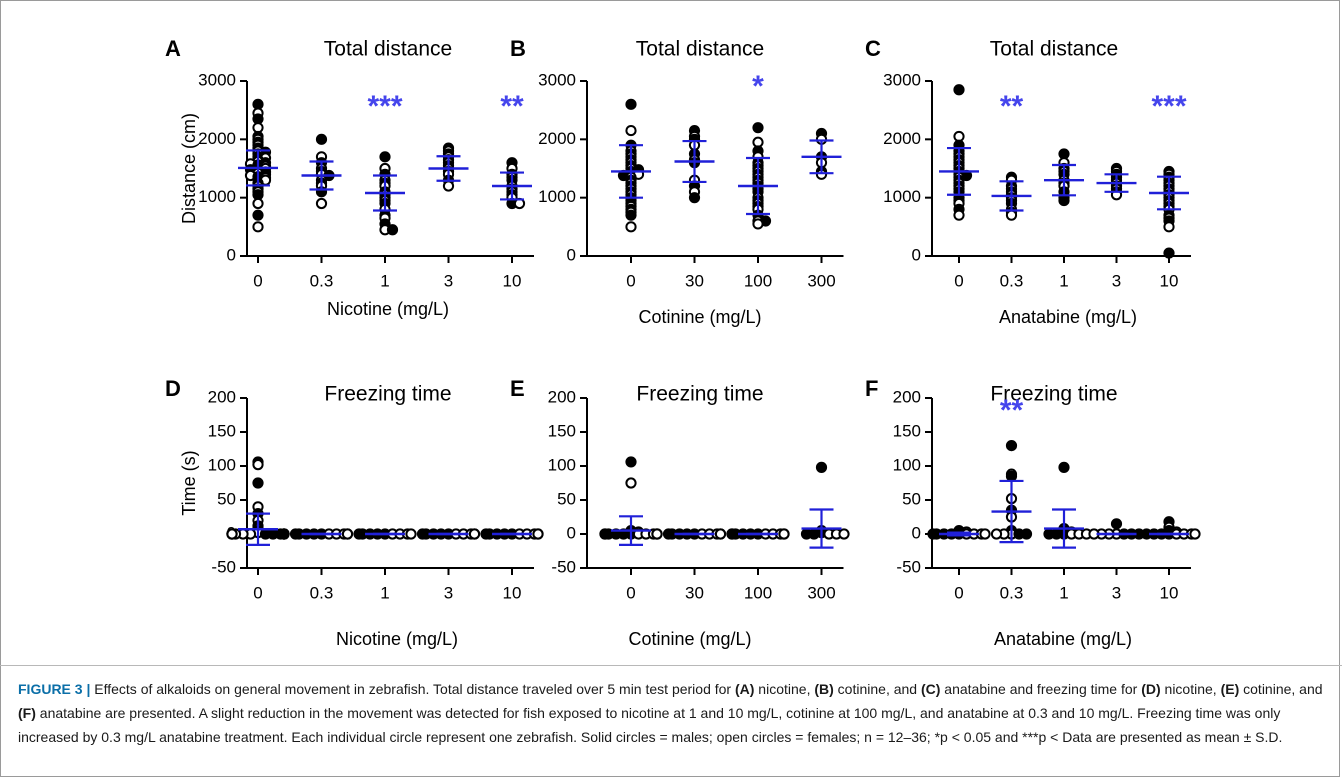  What do you see at coordinates (671, 665) in the screenshot?
I see `caption-divider` at bounding box center [671, 665].